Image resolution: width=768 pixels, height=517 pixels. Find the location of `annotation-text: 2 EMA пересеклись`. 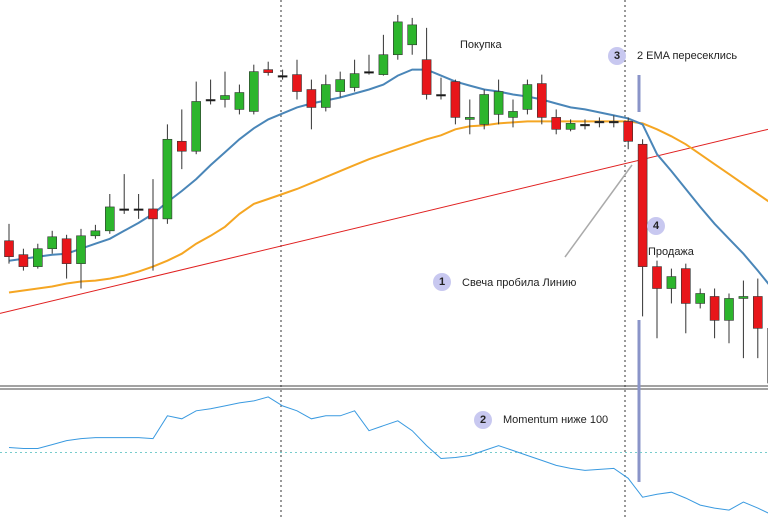

annotation-text: 2 EMA пересеклись is located at coordinates (687, 56).